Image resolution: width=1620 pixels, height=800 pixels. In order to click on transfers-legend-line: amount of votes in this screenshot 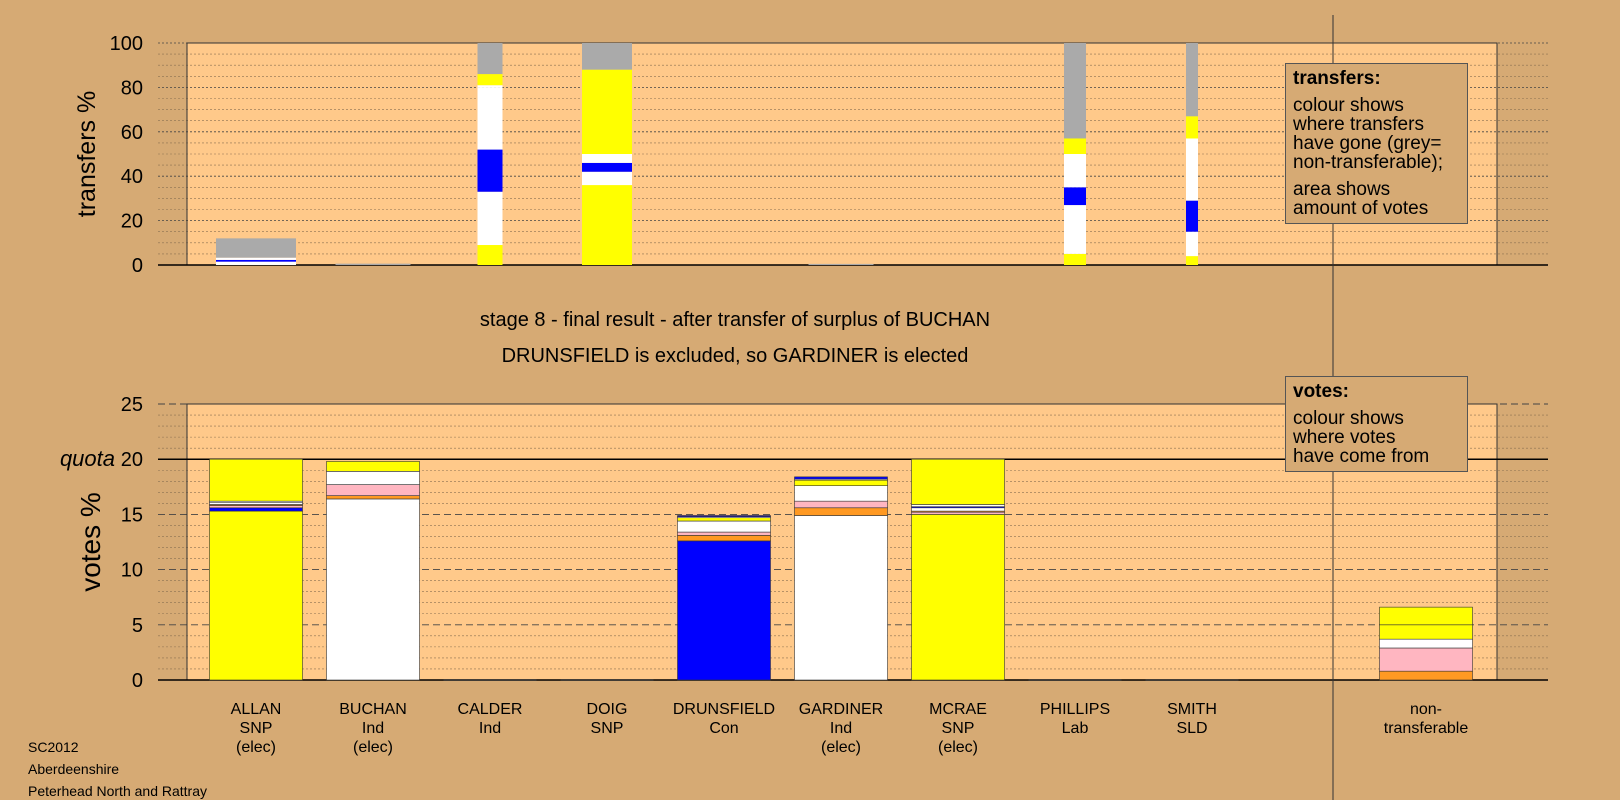, I will do `click(1361, 208)`.